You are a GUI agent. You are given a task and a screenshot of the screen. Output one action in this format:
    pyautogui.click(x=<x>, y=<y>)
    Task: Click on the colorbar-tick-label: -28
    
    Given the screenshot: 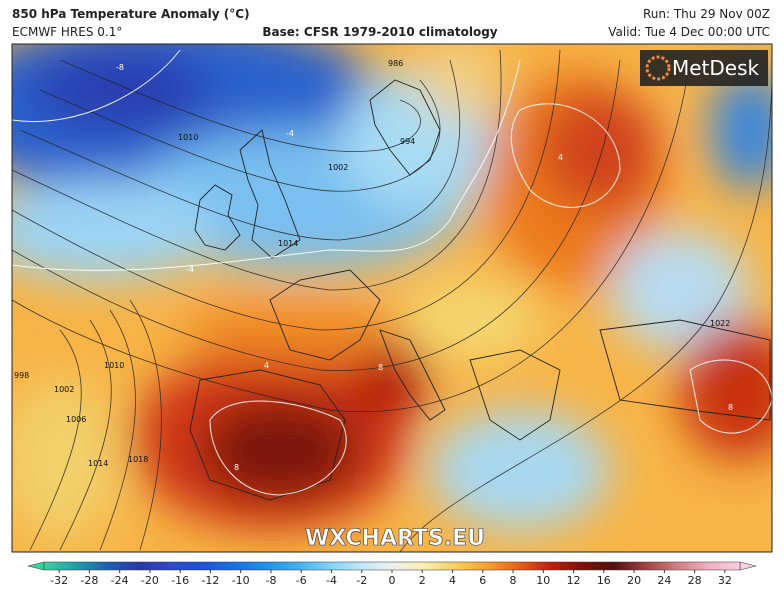 What is the action you would take?
    pyautogui.click(x=89, y=580)
    